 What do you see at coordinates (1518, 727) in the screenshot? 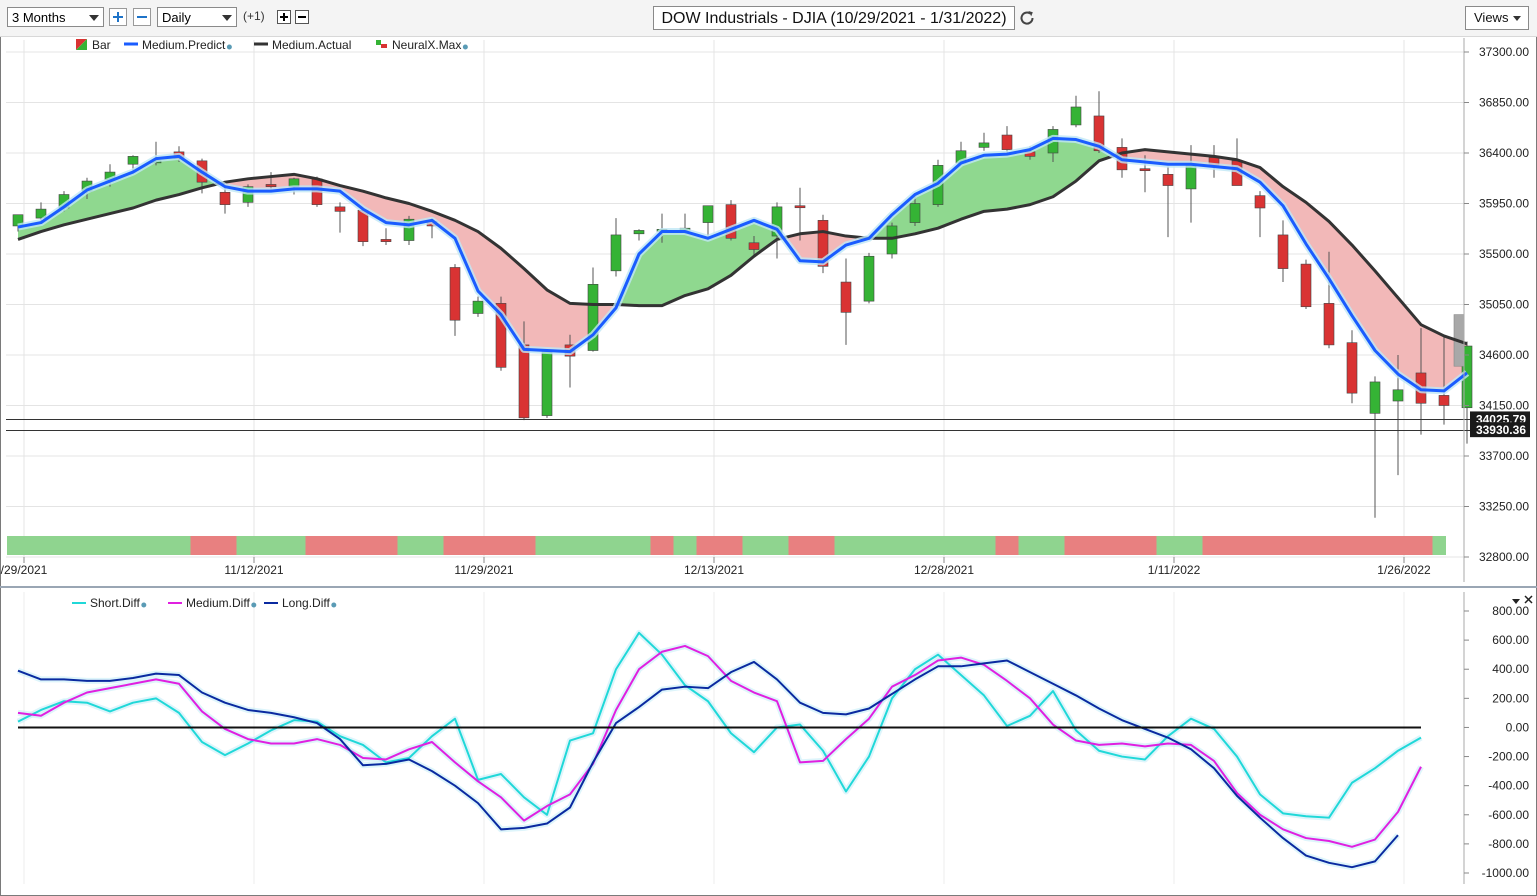
I see `y-tick-label: 0.00` at bounding box center [1518, 727].